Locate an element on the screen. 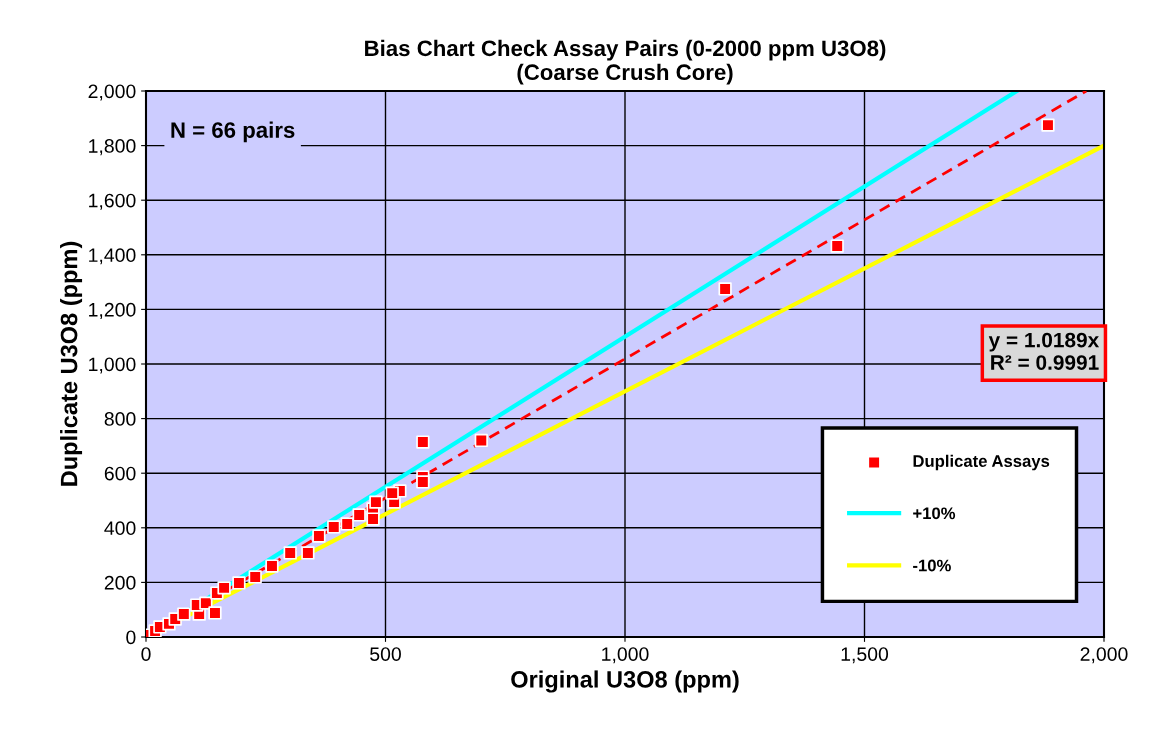 This screenshot has height=733, width=1156. x-tick-label: 2,000 is located at coordinates (1104, 655).